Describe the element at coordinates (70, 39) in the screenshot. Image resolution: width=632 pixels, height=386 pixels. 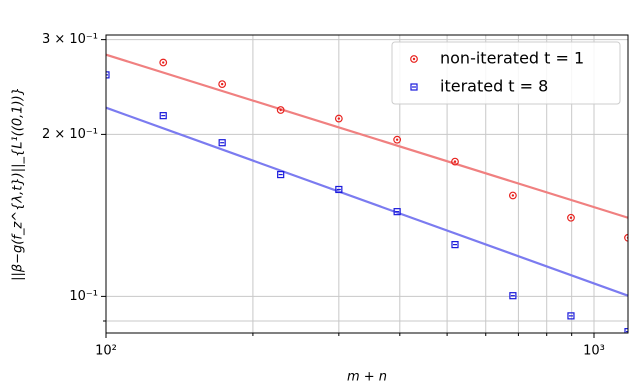
I see `y-tick-label: 3 × 10⁻¹` at that location.